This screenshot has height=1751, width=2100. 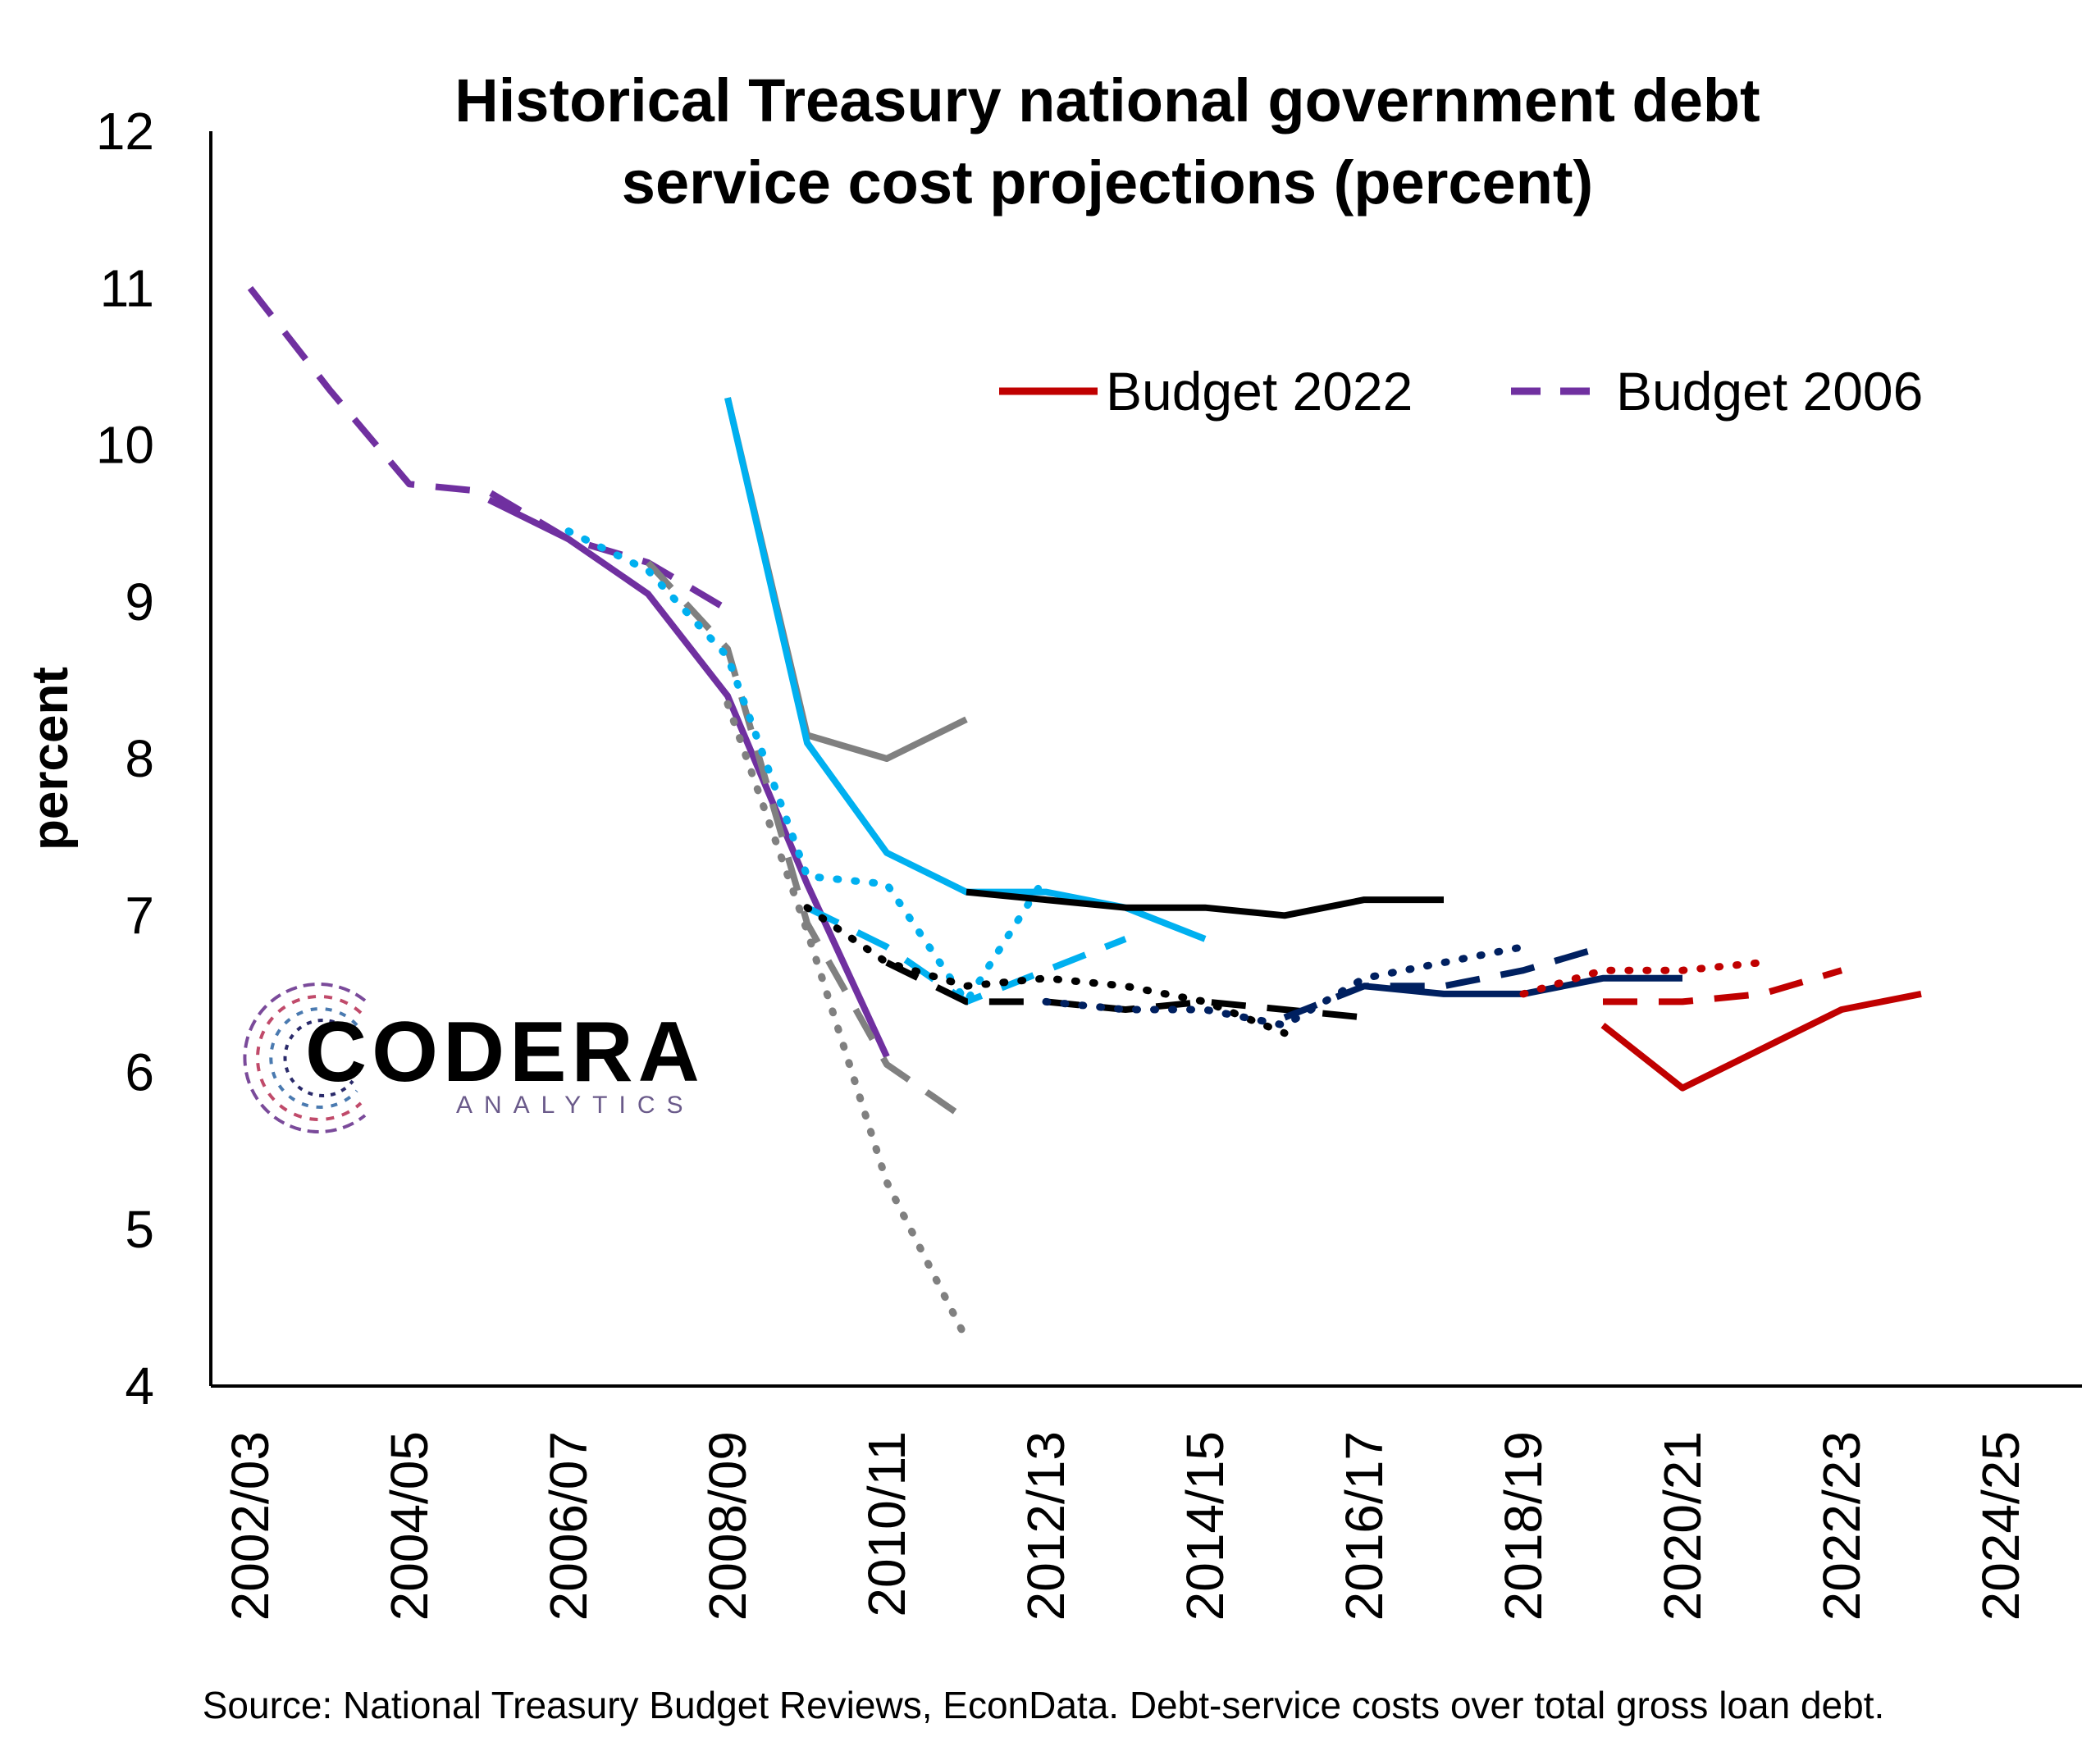 I want to click on y-tick-label: 5, so click(x=140, y=1229).